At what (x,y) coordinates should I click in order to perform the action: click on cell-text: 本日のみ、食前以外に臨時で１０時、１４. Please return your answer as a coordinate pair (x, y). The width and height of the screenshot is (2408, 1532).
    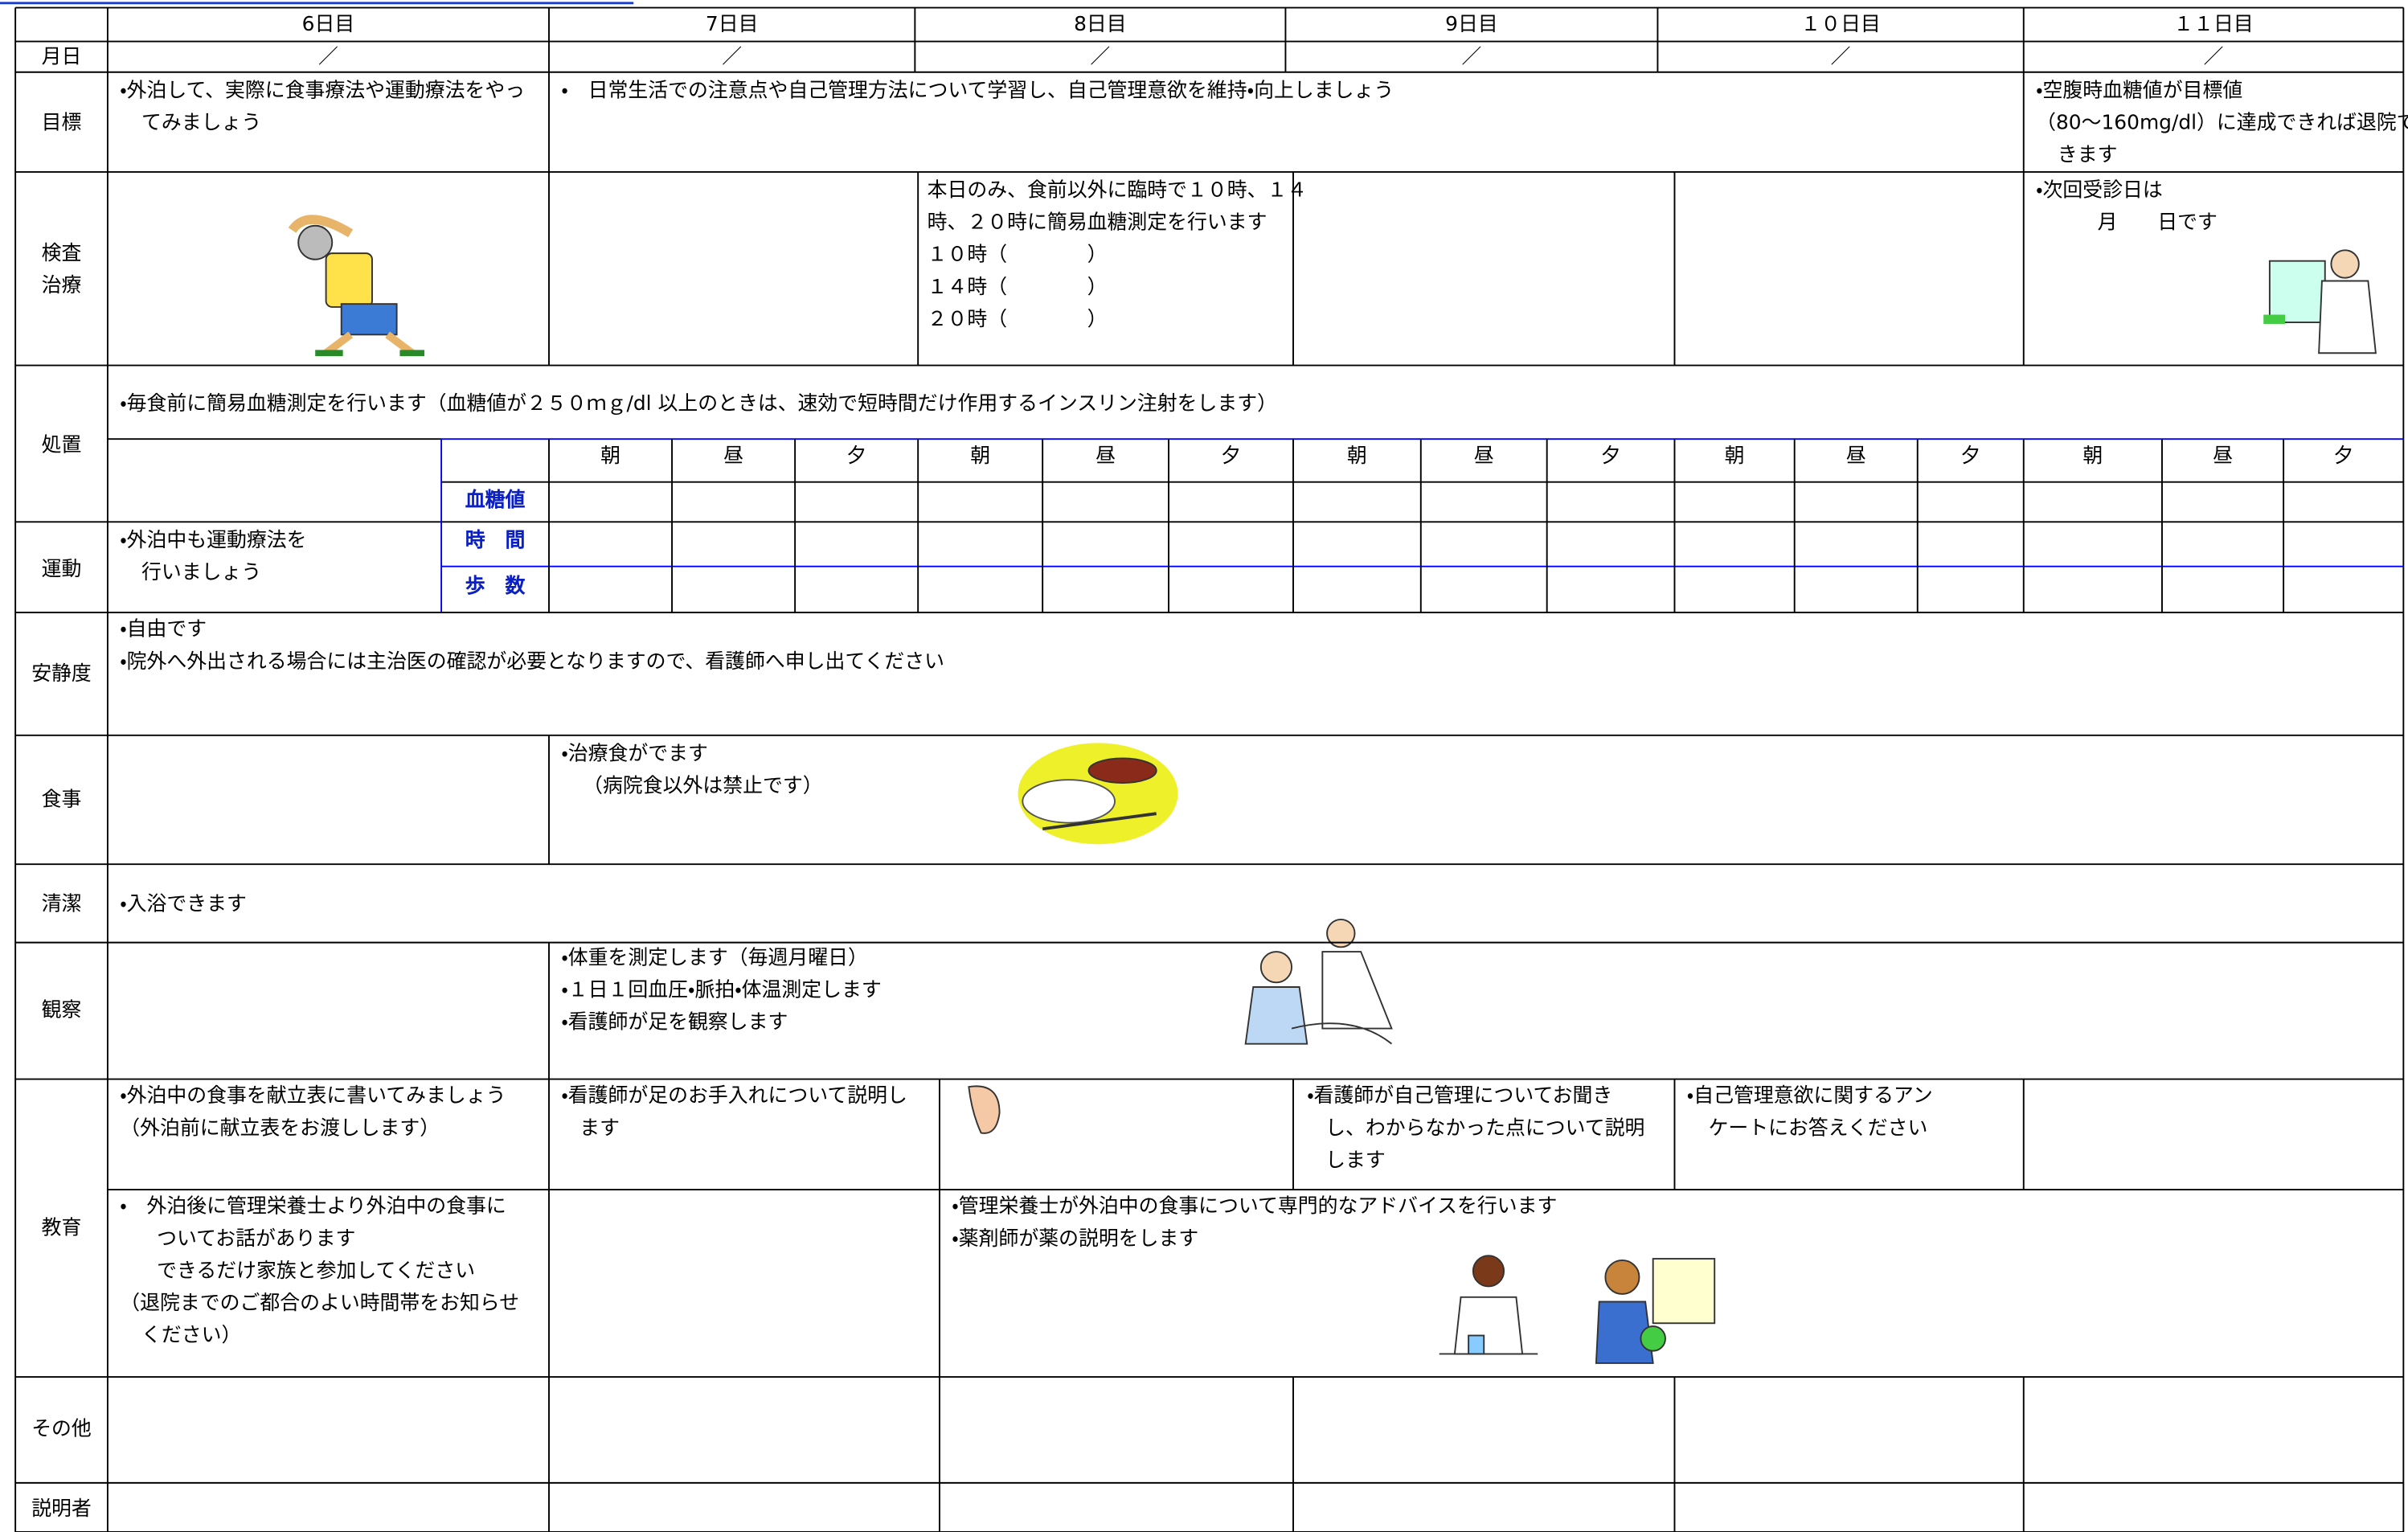
    Looking at the image, I should click on (1117, 191).